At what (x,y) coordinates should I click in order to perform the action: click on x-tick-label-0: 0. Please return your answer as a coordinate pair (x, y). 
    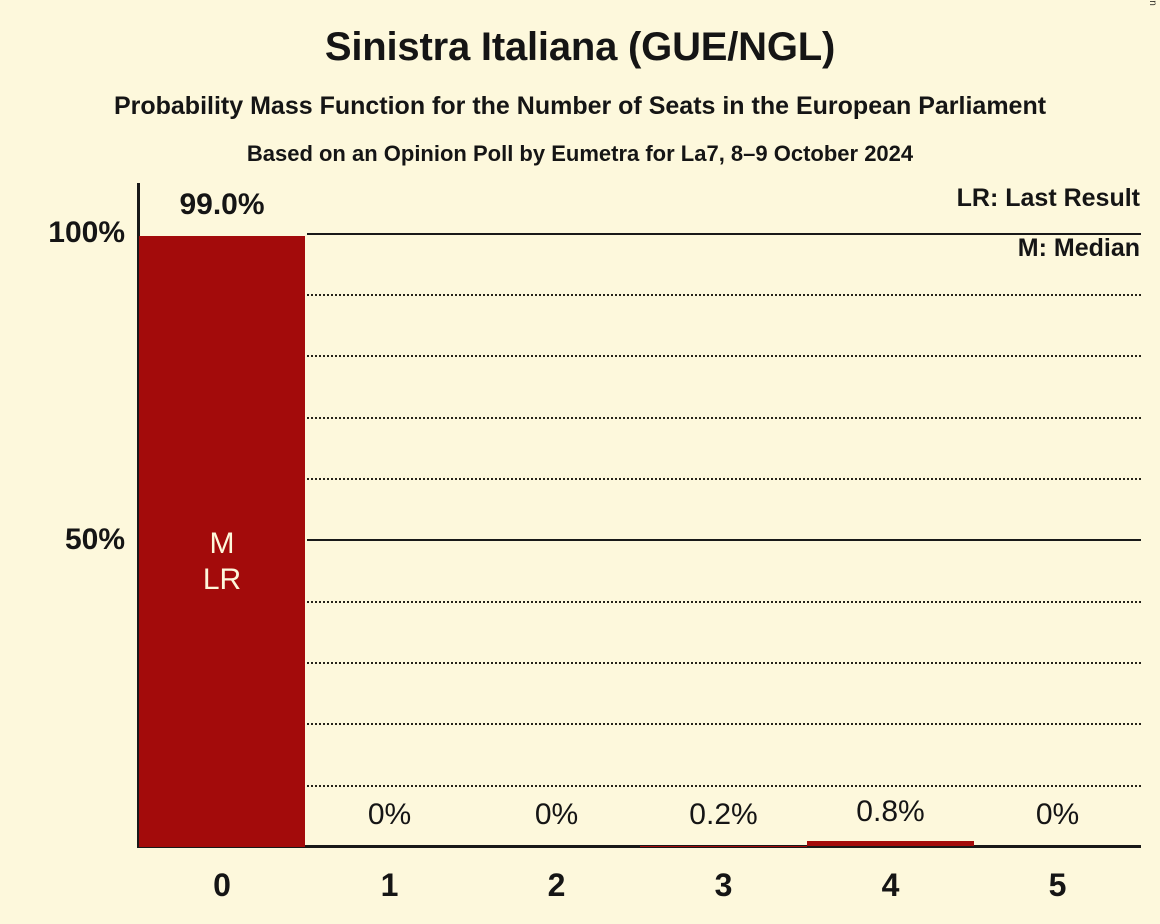
    Looking at the image, I should click on (222, 885).